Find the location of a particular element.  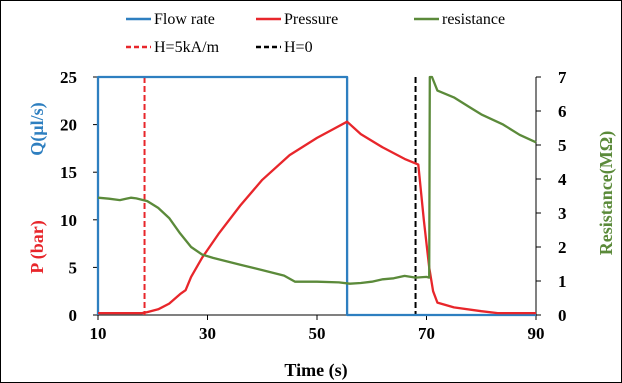

x-tick-label: 10 is located at coordinates (98, 333).